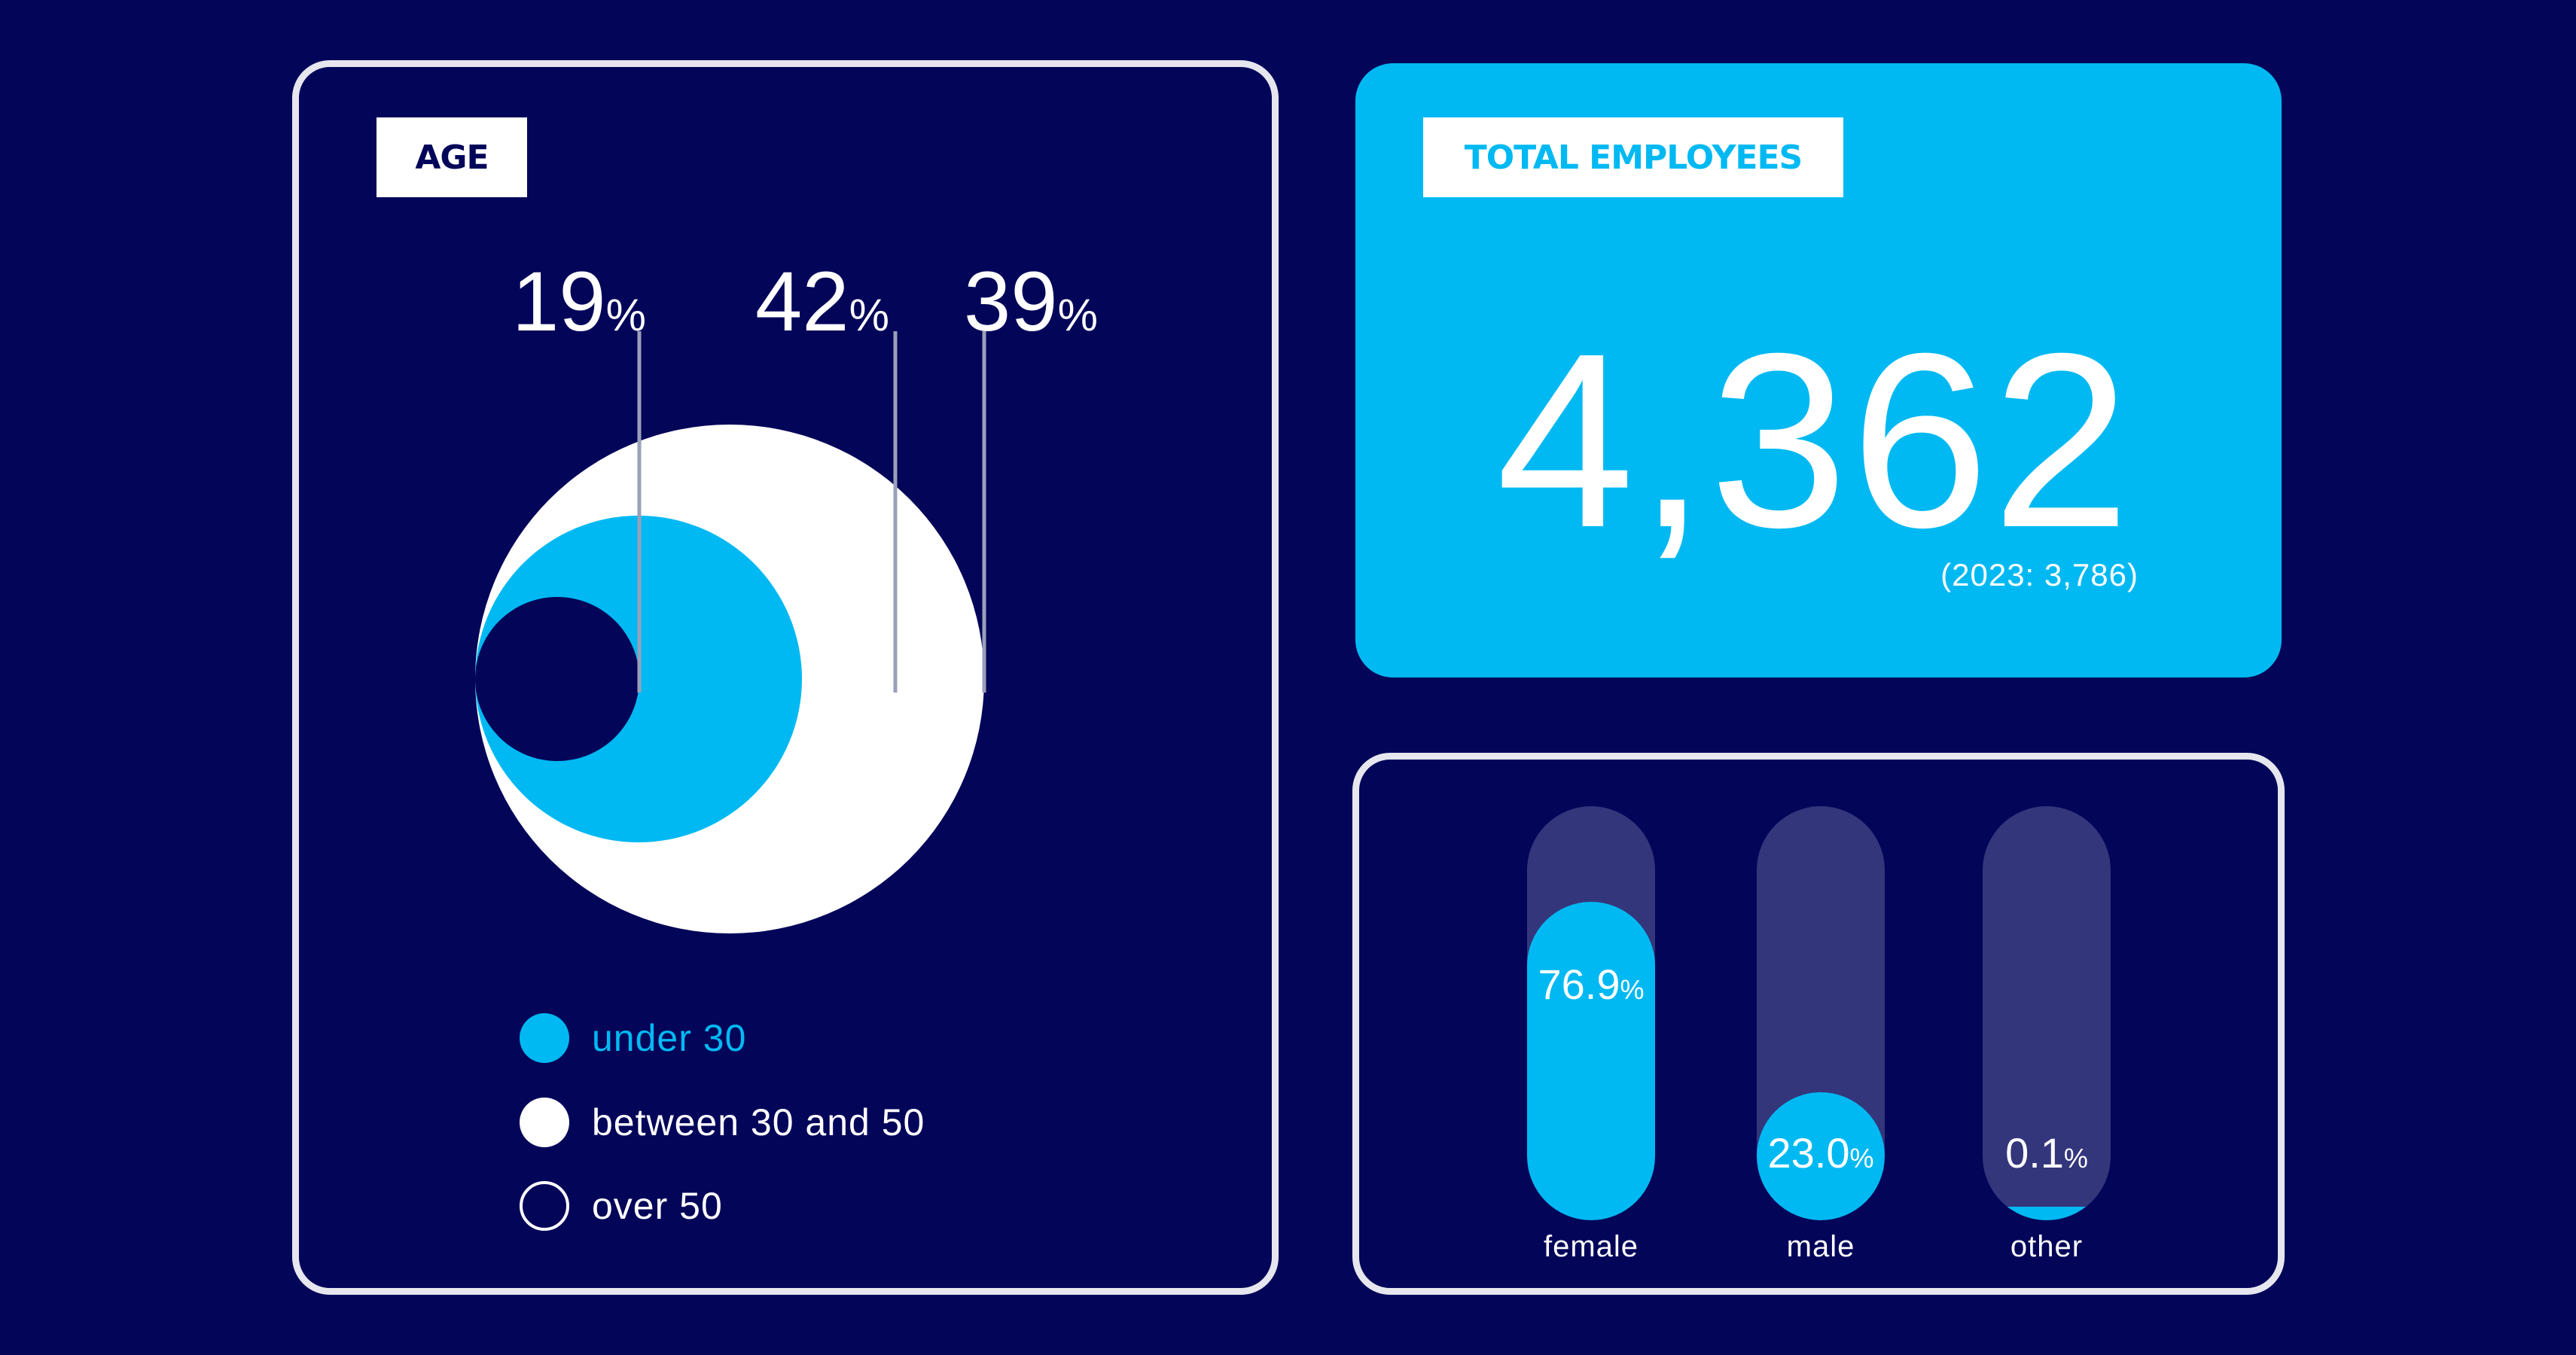 The width and height of the screenshot is (2576, 1355). What do you see at coordinates (2047, 1013) in the screenshot?
I see `bar-track-other` at bounding box center [2047, 1013].